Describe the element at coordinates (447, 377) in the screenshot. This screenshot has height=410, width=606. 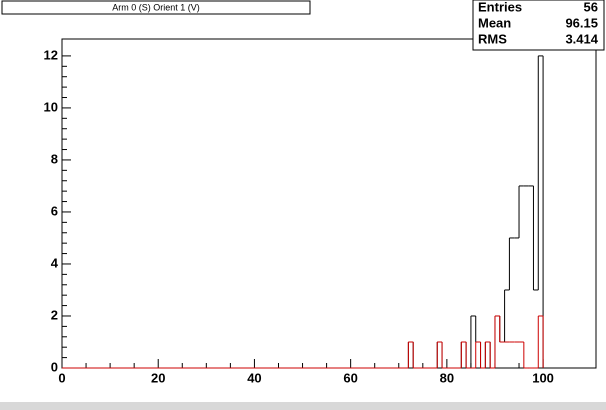
I see `x-tick-label: 80` at that location.